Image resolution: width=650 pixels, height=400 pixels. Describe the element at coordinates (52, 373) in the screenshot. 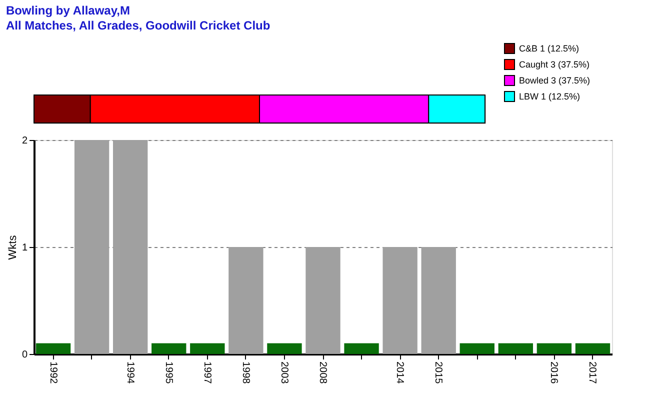

I see `x-tick-label: 1992` at that location.